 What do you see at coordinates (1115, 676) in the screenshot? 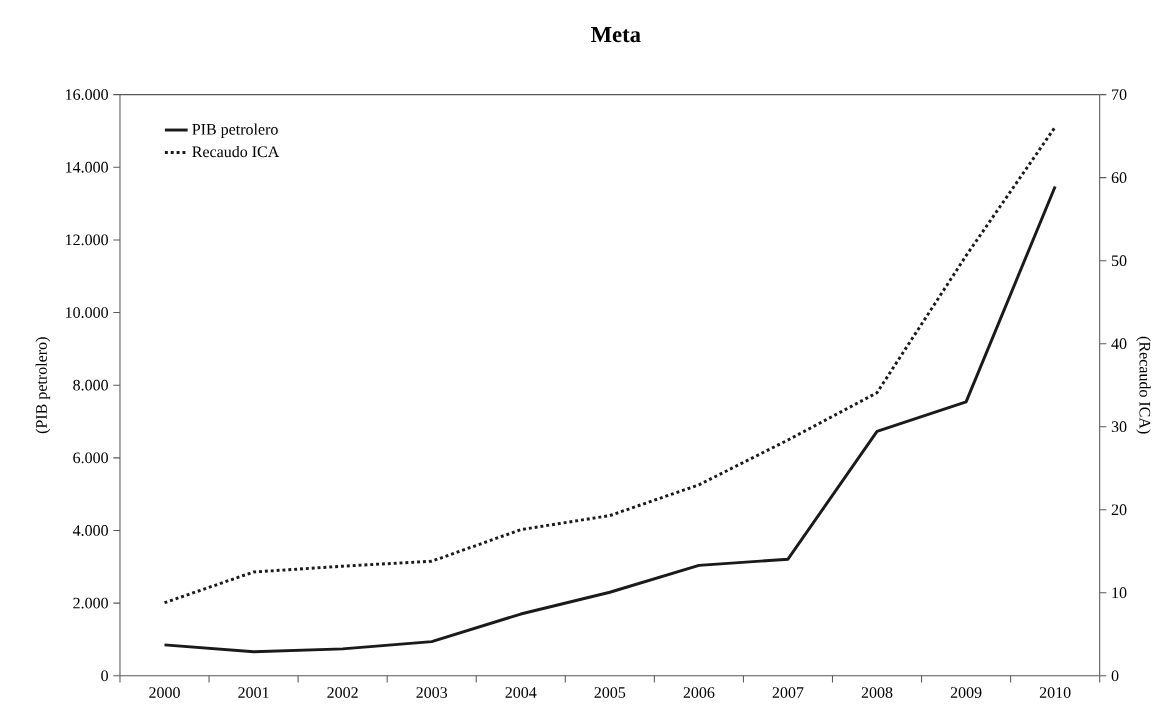
I see `y2-tick-label: 0` at bounding box center [1115, 676].